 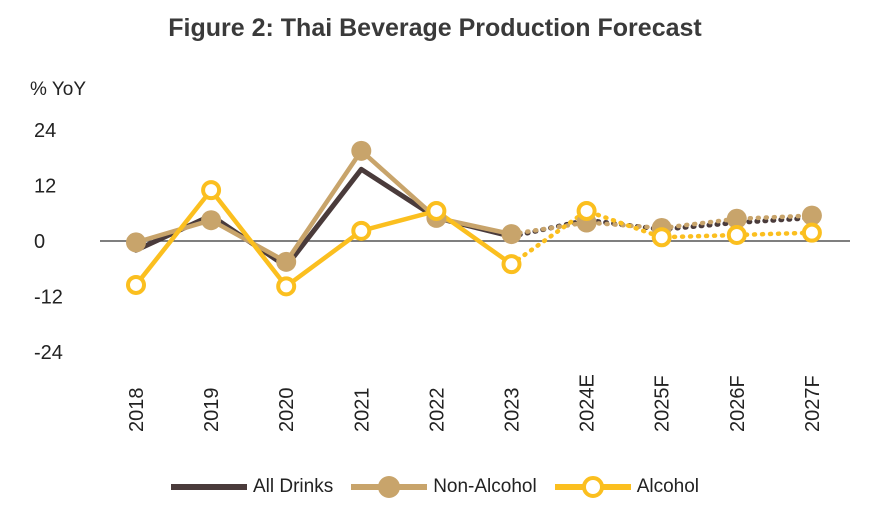 What do you see at coordinates (45, 131) in the screenshot?
I see `y-tick-label: 24` at bounding box center [45, 131].